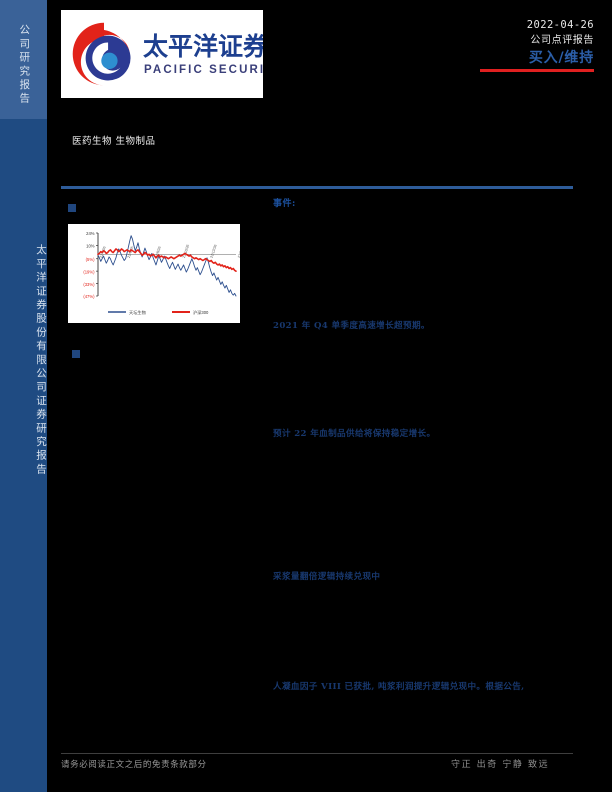 Image resolution: width=612 pixels, height=792 pixels. Describe the element at coordinates (23, 455) in the screenshot. I see `sidebar-bottom-band` at that location.